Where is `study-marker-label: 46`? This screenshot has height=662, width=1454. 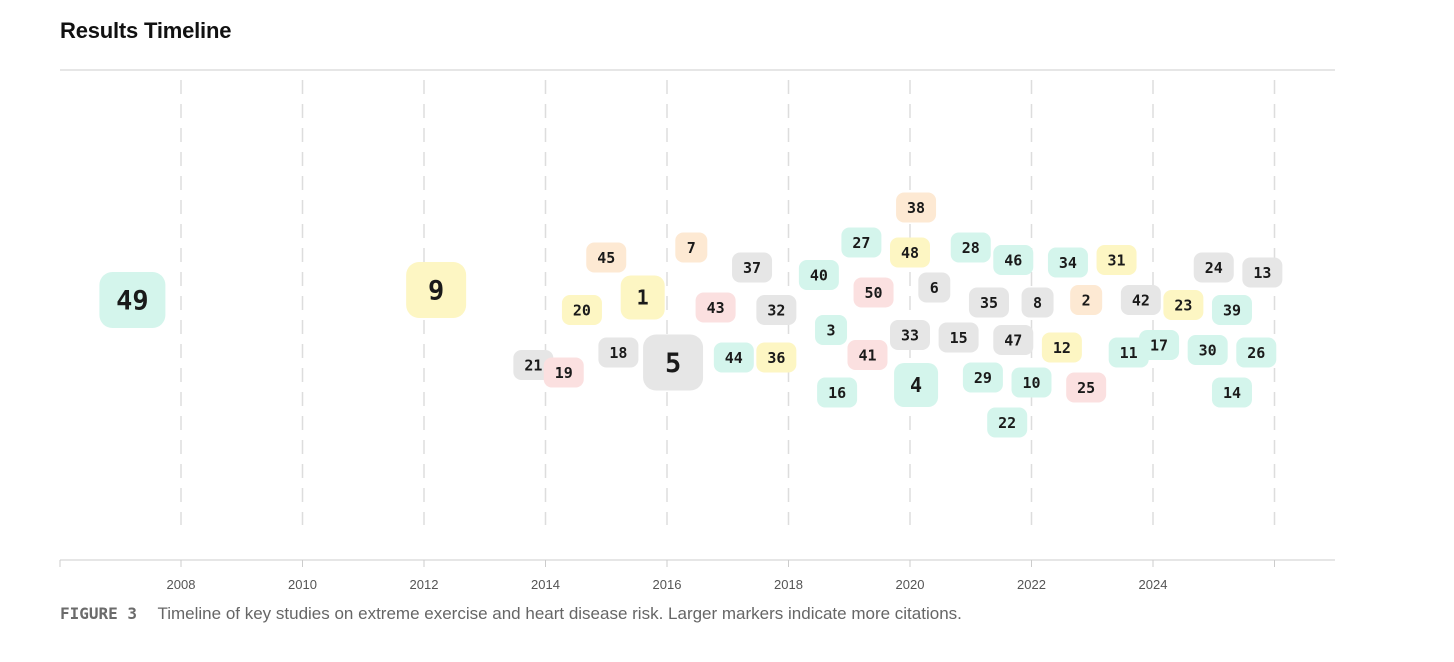
study-marker-label: 46 is located at coordinates (1013, 260).